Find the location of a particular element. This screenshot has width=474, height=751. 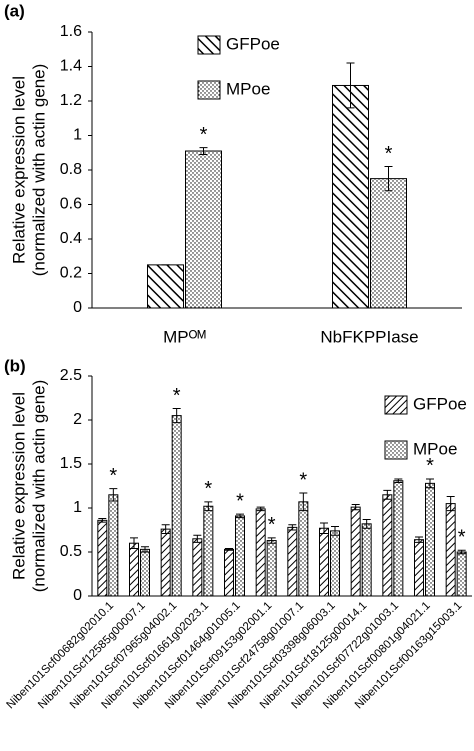

y-tick-label: 1.6 is located at coordinates (71, 31).